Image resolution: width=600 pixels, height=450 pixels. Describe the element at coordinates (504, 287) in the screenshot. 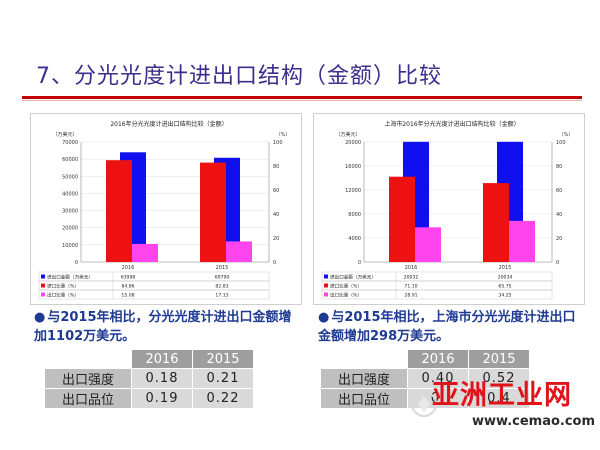

I see `table-cell: 65.75` at that location.